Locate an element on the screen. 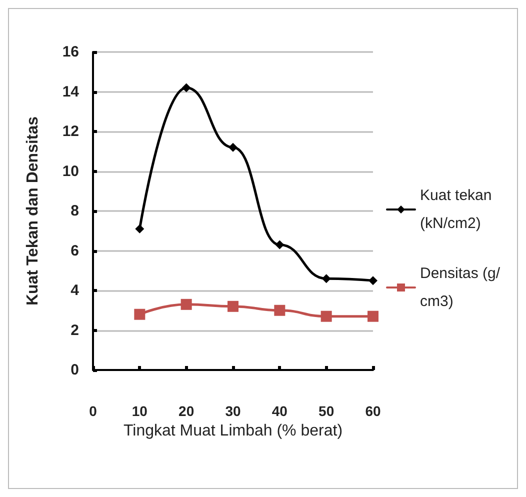 The width and height of the screenshot is (526, 497). y-tick-label: 2 is located at coordinates (74, 330).